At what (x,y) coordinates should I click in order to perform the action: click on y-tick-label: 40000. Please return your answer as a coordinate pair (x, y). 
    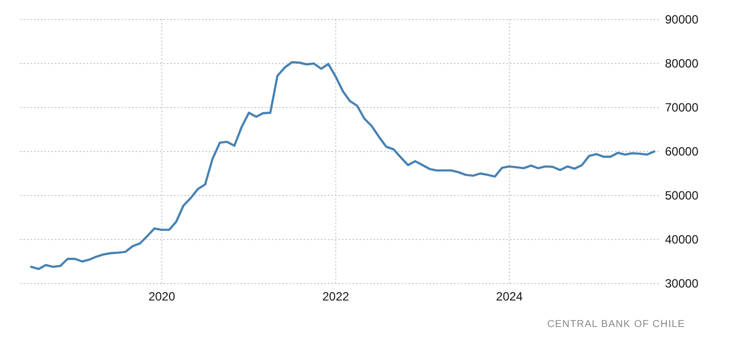
    Looking at the image, I should click on (682, 239).